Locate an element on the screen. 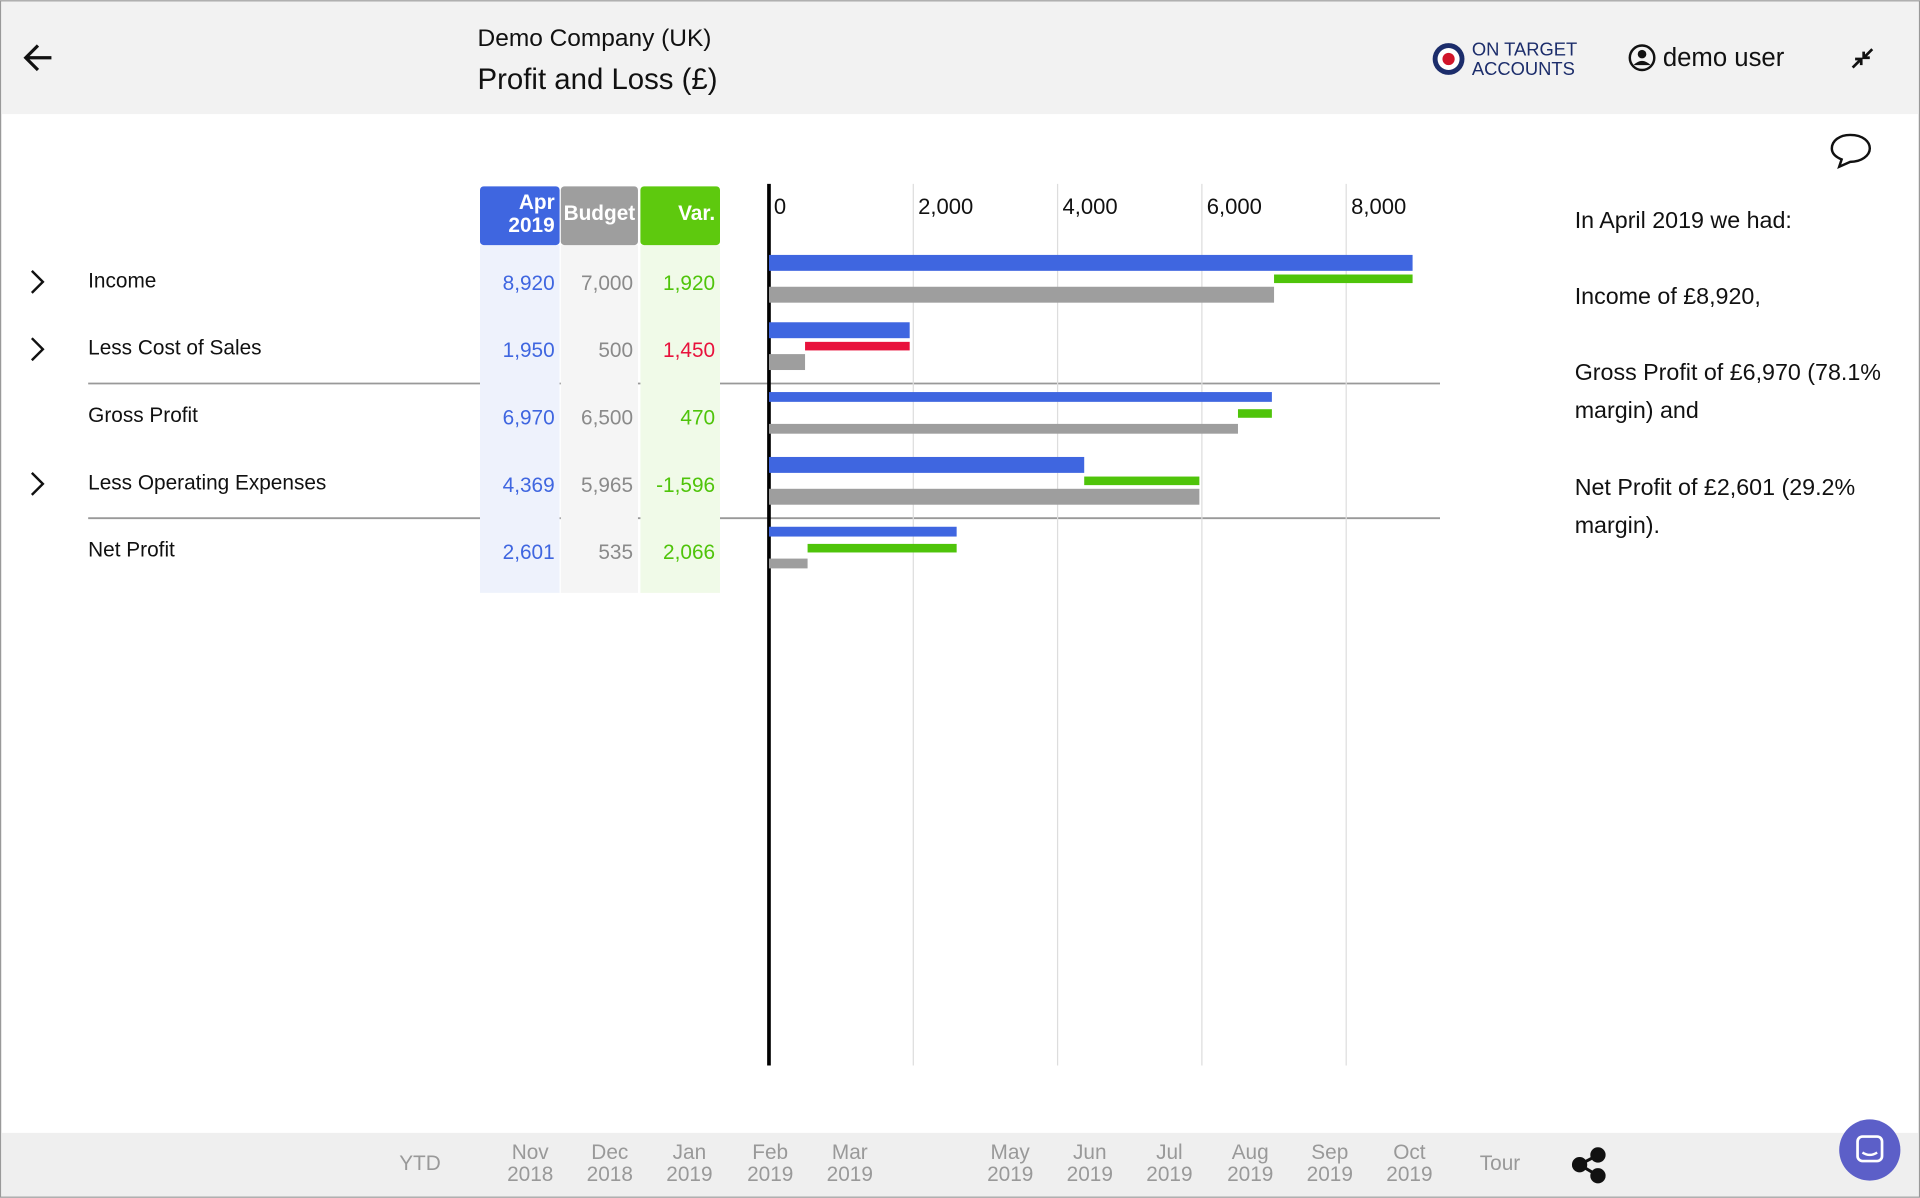 The width and height of the screenshot is (1920, 1198). period-button: May is located at coordinates (1011, 1152).